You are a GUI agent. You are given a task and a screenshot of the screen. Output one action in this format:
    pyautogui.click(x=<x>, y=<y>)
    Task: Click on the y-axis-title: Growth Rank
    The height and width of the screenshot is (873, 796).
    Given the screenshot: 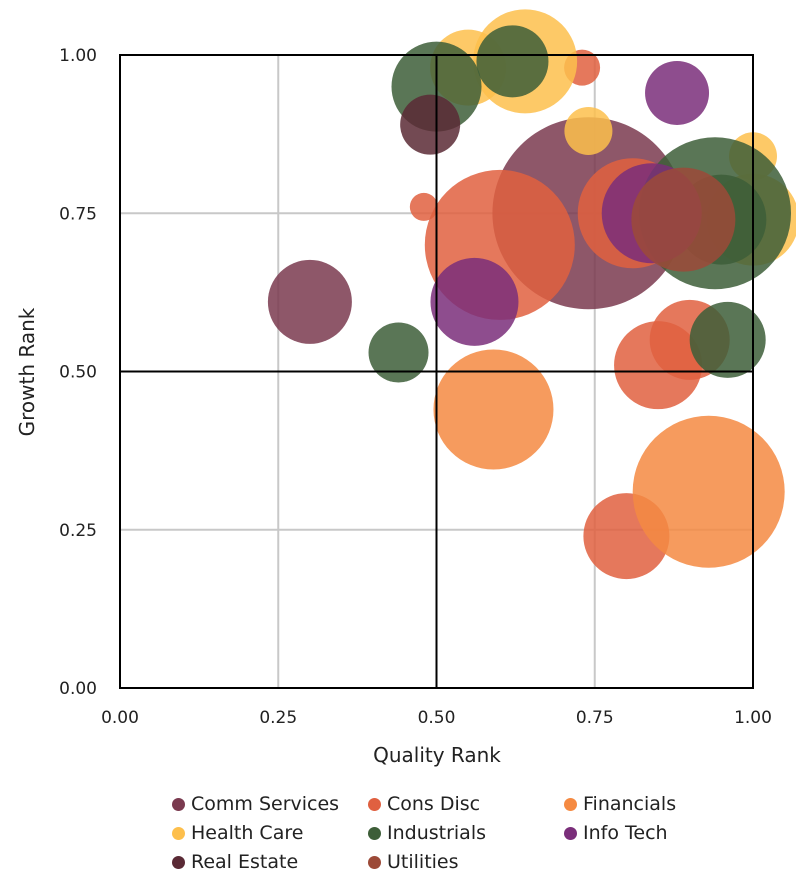 What is the action you would take?
    pyautogui.click(x=27, y=371)
    